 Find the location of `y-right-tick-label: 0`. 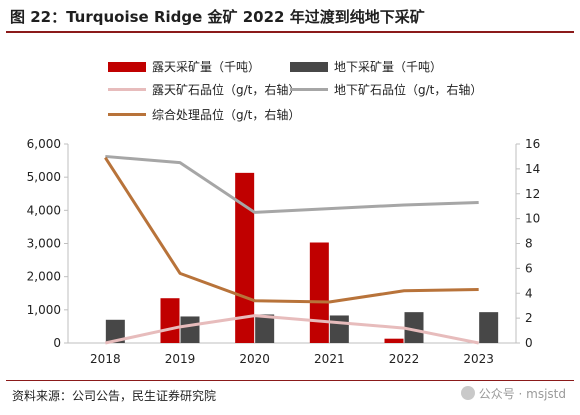

y-right-tick-label: 0 is located at coordinates (529, 343).